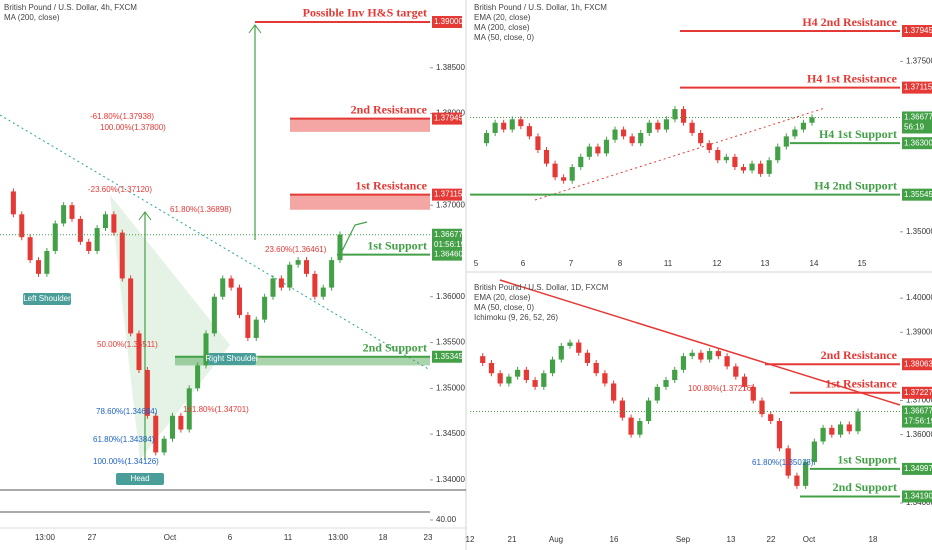 This screenshot has width=932, height=550. What do you see at coordinates (446, 519) in the screenshot?
I see `y-tick-label: 40.00` at bounding box center [446, 519].